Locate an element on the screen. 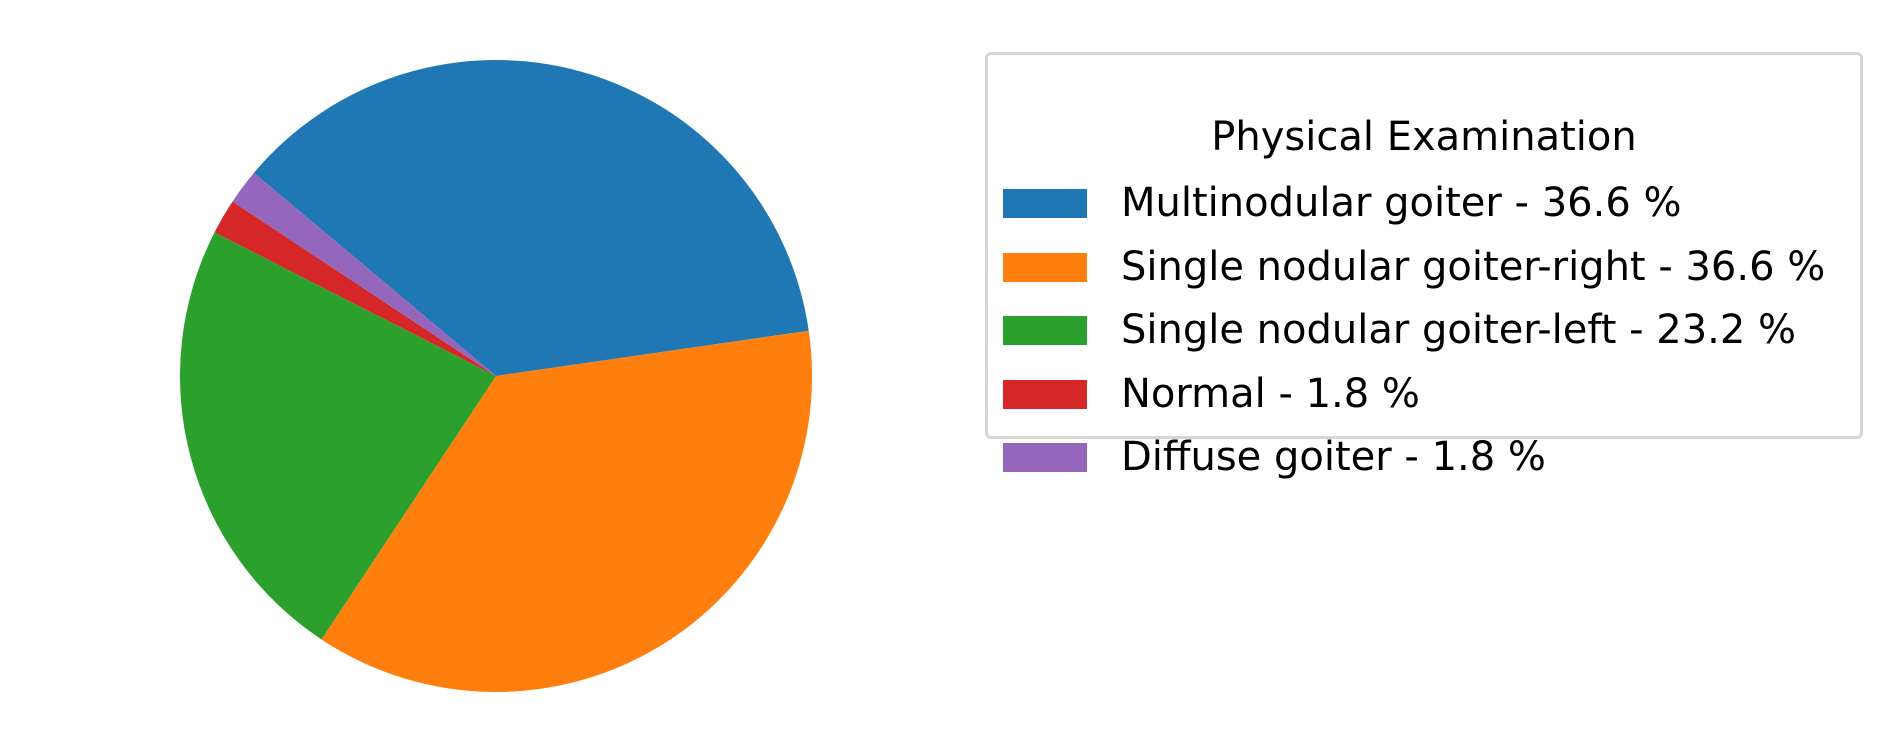 The width and height of the screenshot is (1893, 753). legend-label: Single nodular goiter-left - 23.2 % is located at coordinates (1459, 330).